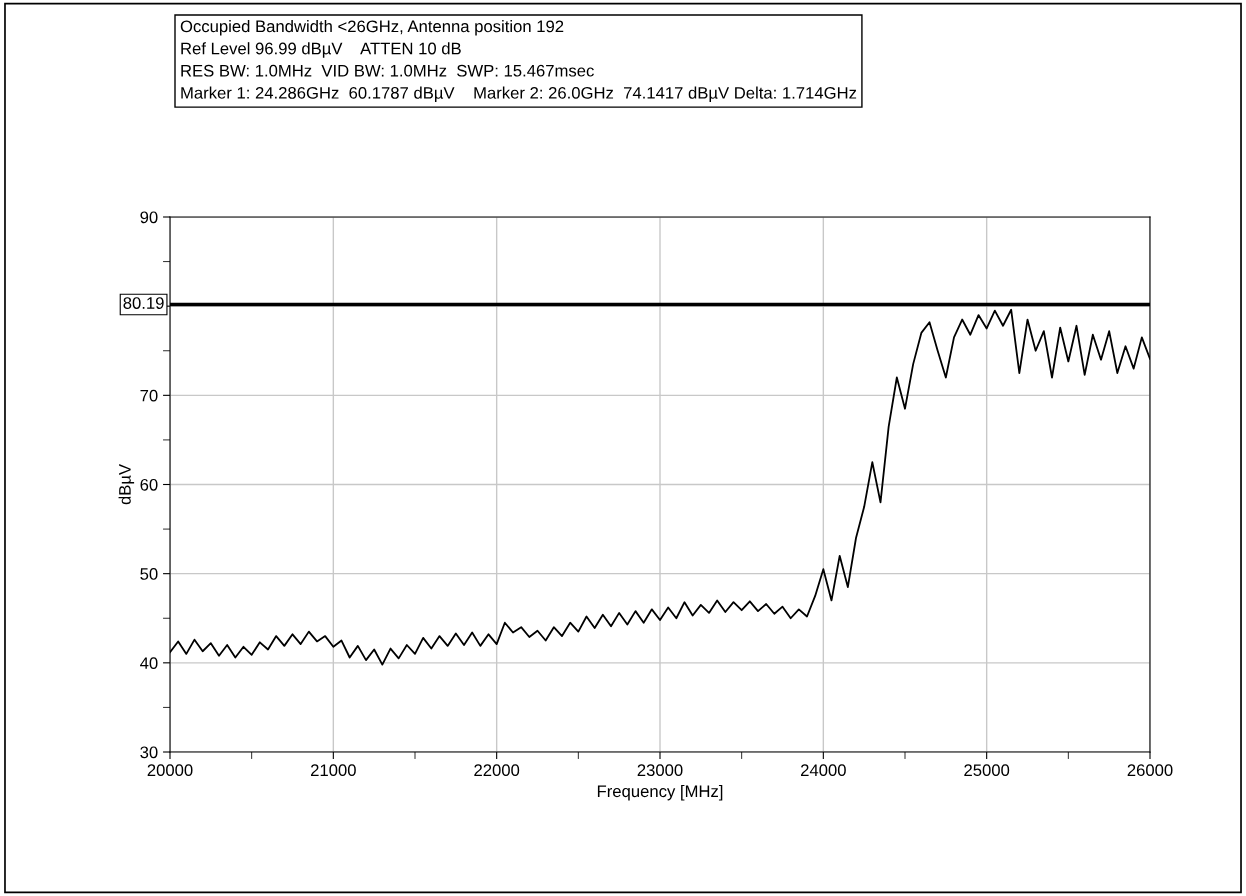 This screenshot has width=1246, height=896. Describe the element at coordinates (149, 574) in the screenshot. I see `y-tick-label: 50` at that location.